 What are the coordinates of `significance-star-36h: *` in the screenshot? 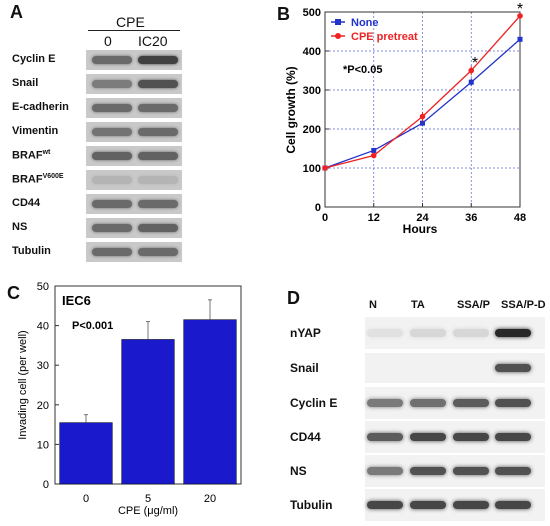 It's located at (475, 63).